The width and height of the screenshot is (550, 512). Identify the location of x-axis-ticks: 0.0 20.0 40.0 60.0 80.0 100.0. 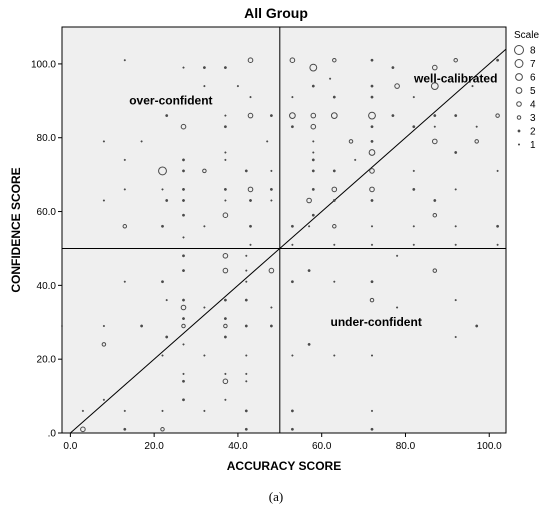
(282, 442).